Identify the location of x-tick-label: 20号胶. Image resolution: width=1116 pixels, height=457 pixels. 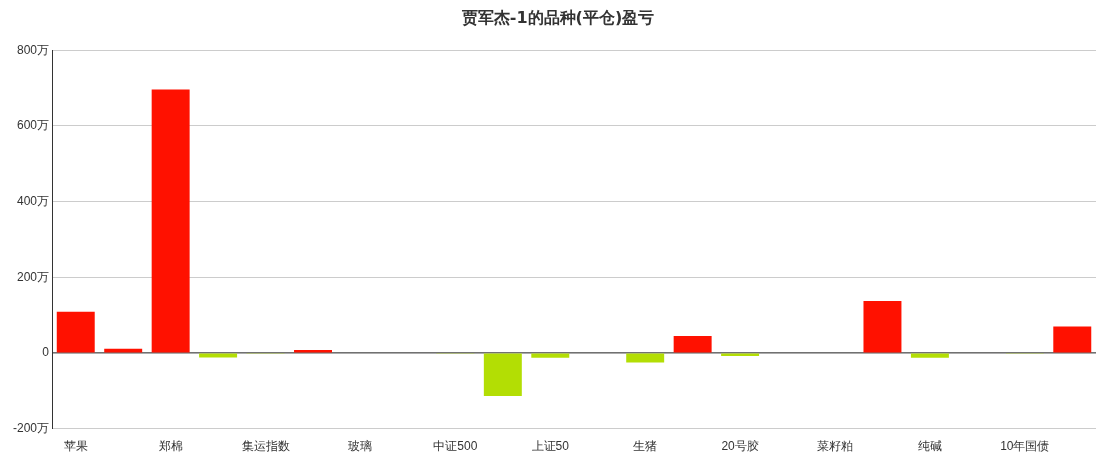
(740, 446).